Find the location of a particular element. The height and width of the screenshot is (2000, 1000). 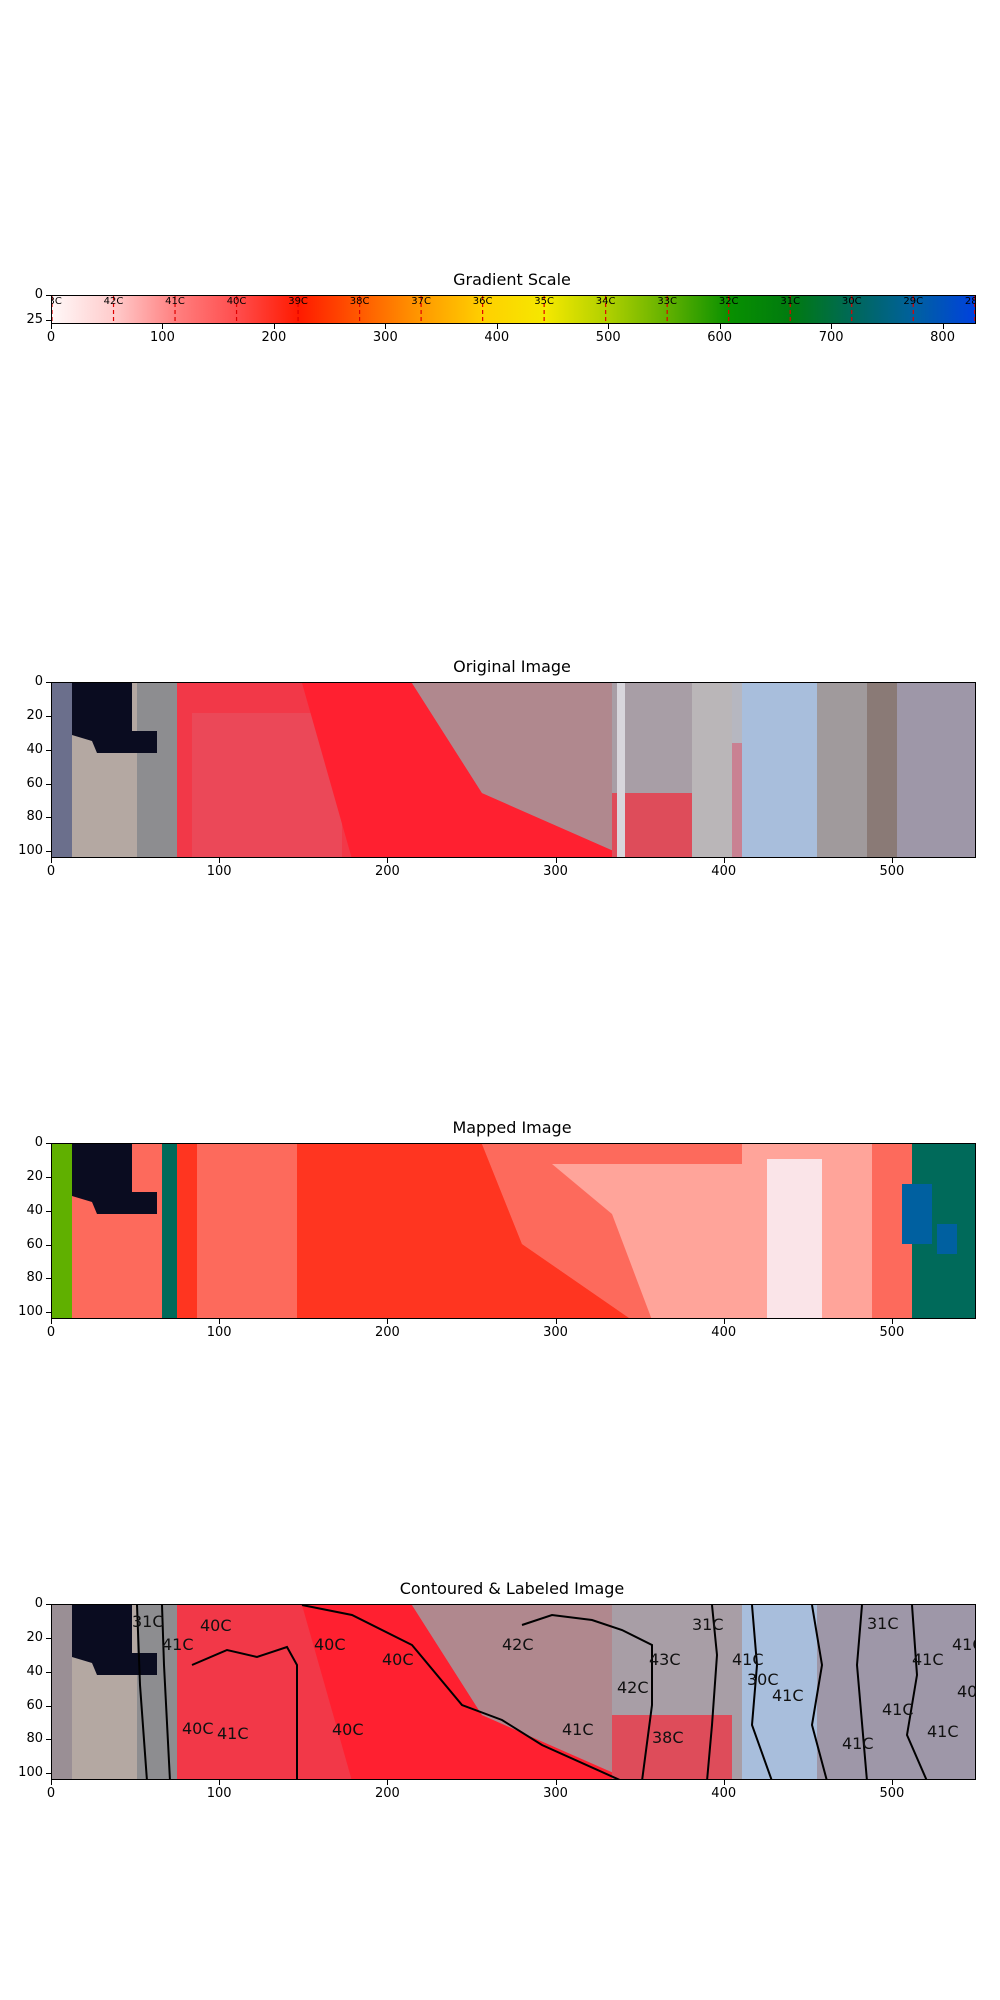

cont-x-tick-label: 500 is located at coordinates (892, 1793).